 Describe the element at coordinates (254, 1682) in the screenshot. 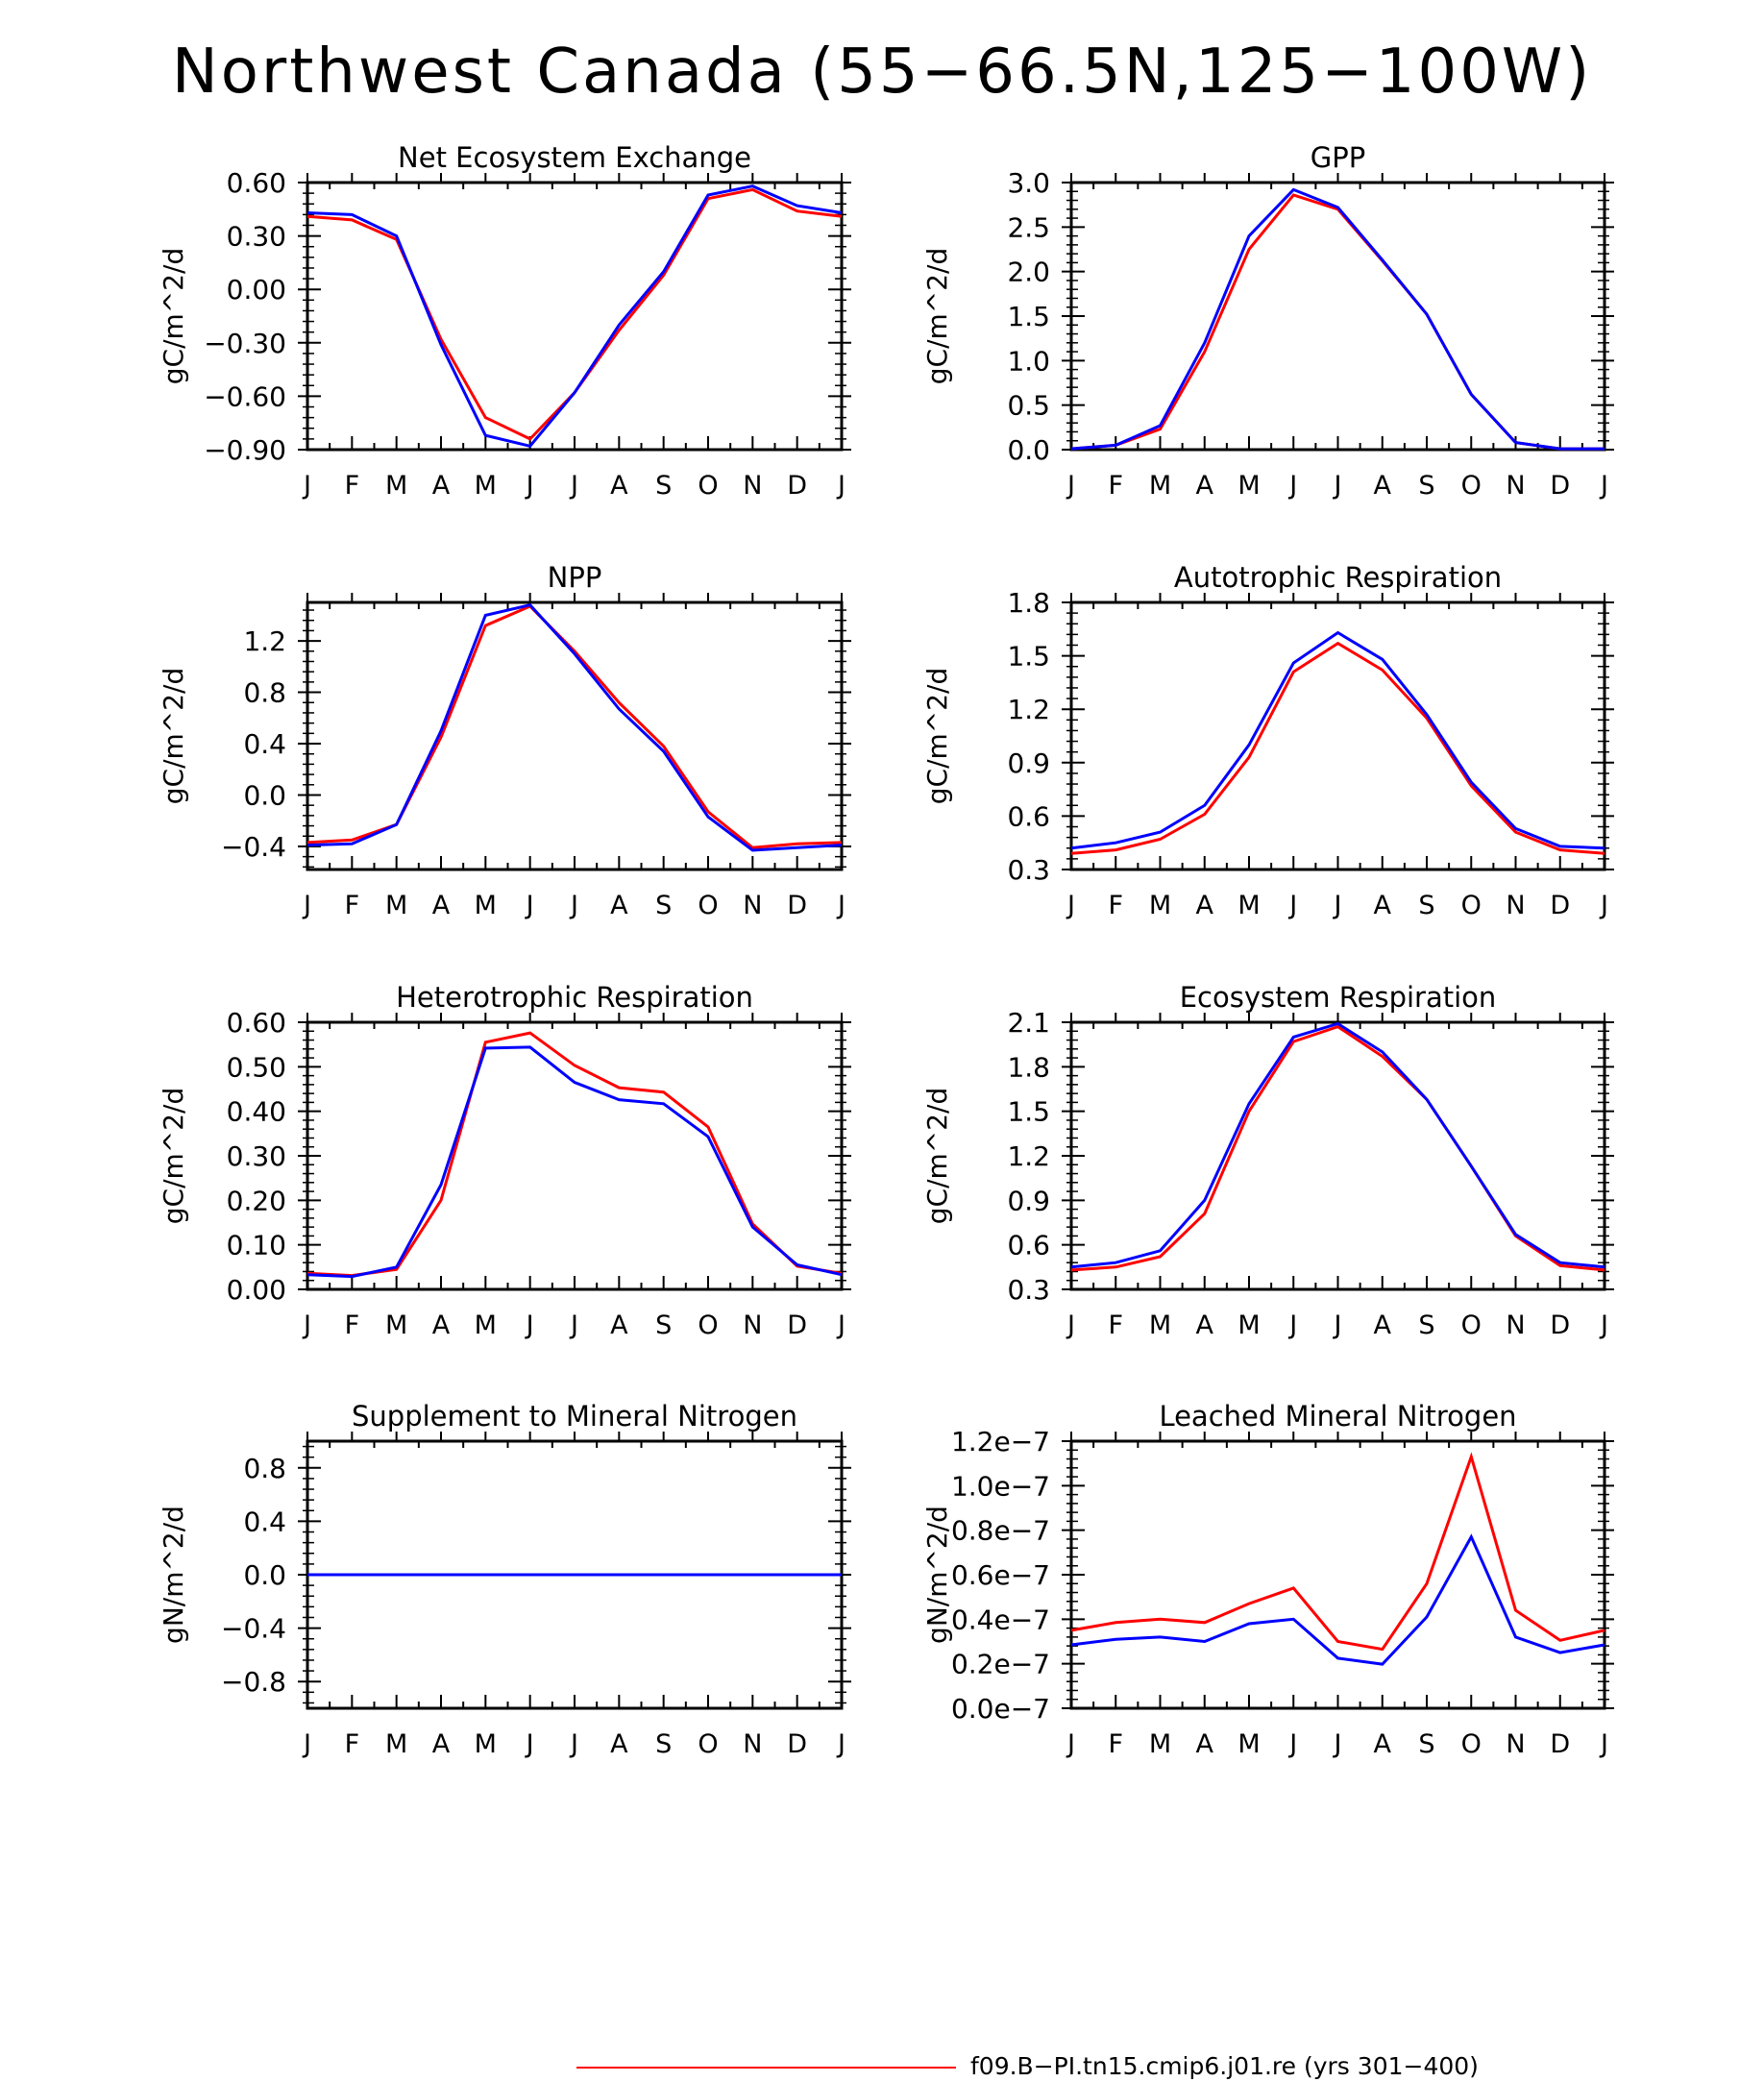

I see `y-tick-label: −0.8` at that location.